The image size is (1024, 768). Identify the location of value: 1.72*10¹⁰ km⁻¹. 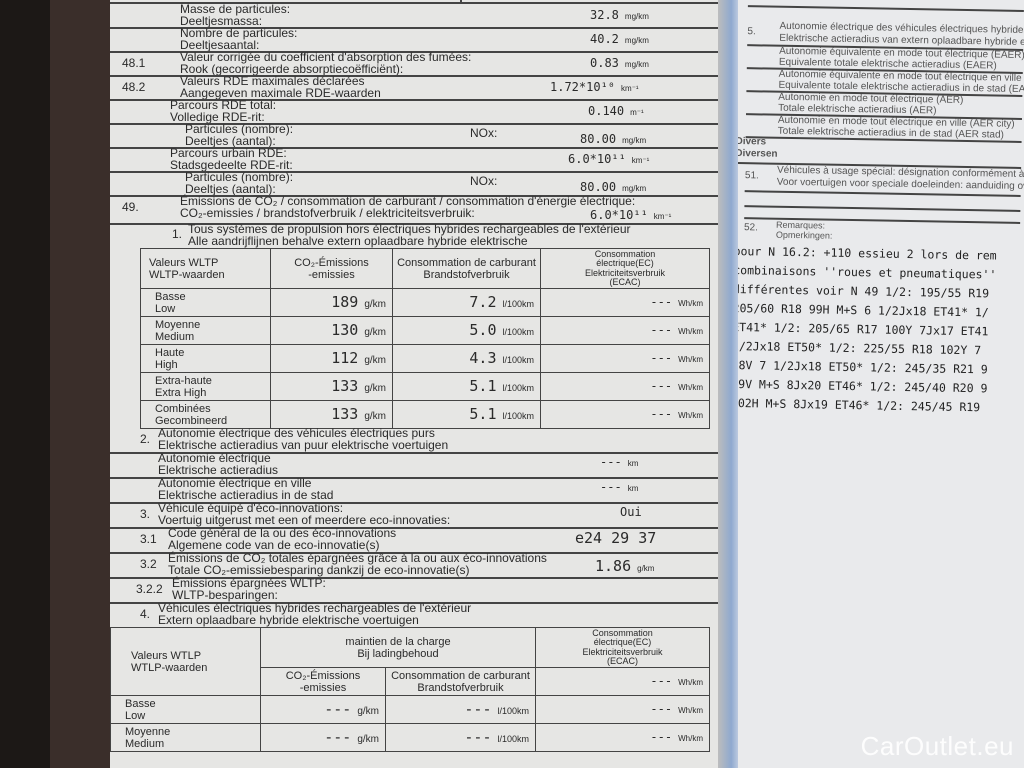
(594, 87).